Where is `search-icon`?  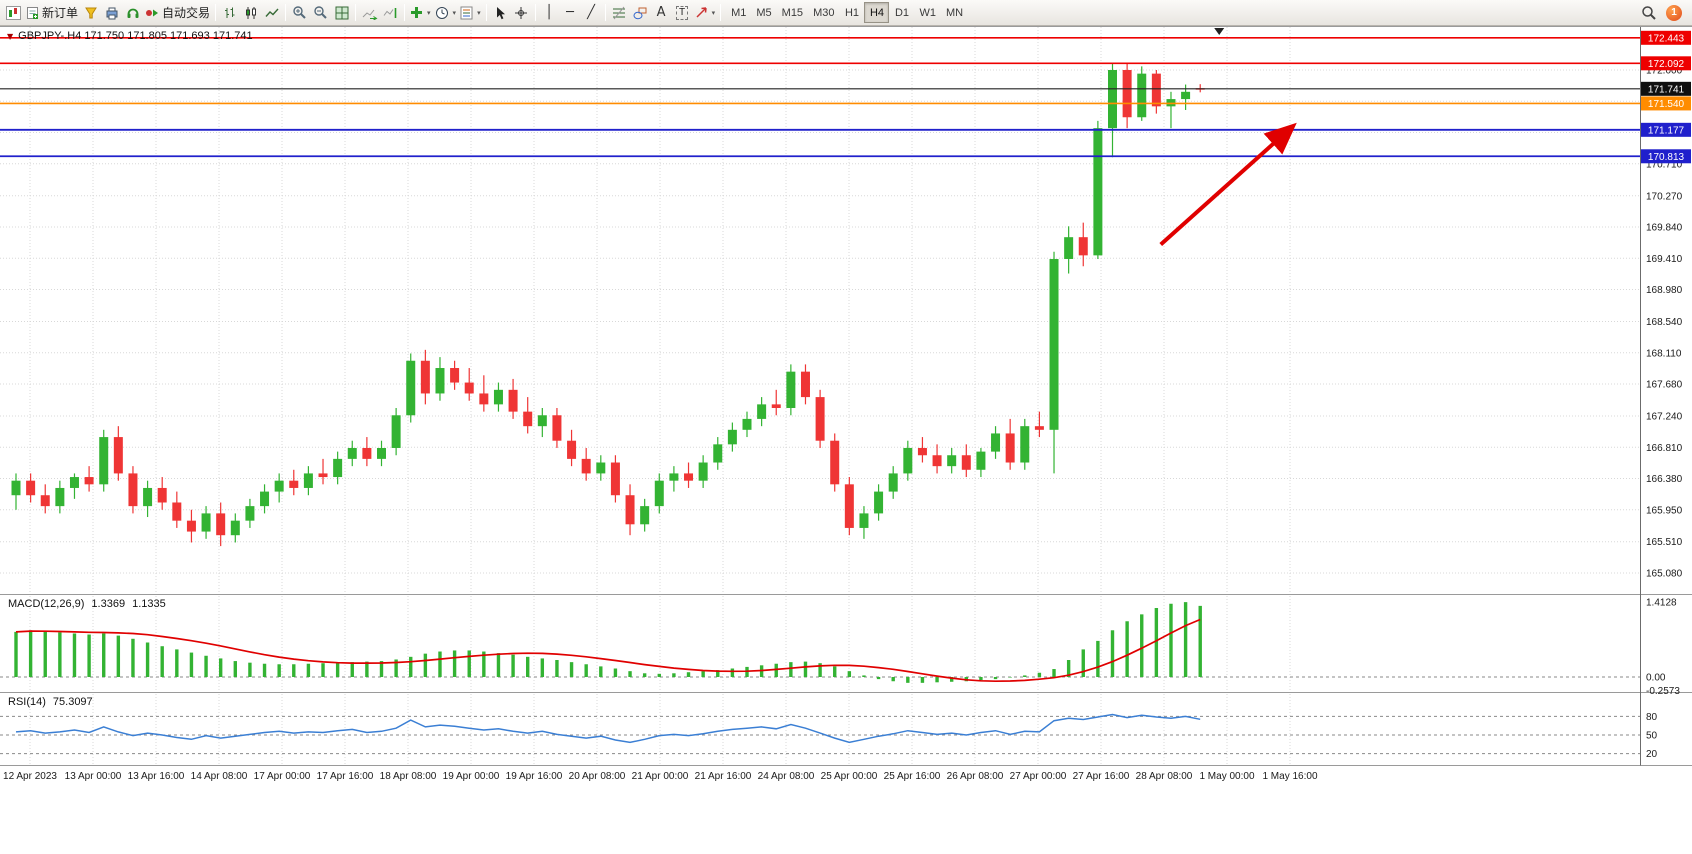
search-icon is located at coordinates (1649, 13).